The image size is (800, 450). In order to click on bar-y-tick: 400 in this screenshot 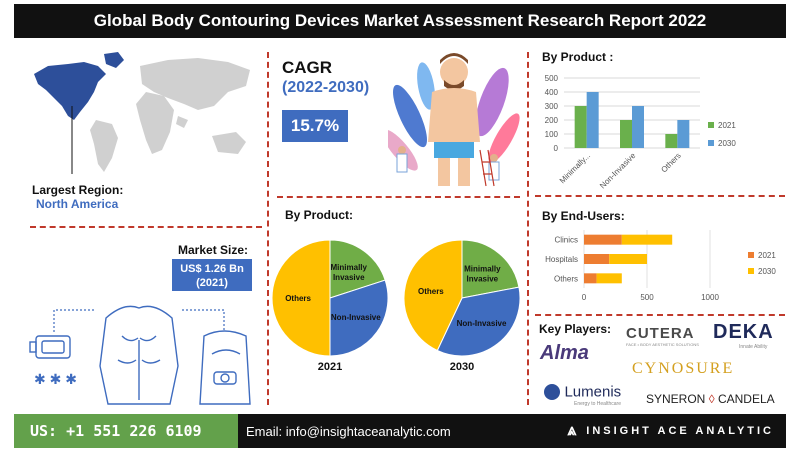, I will do `click(552, 92)`.